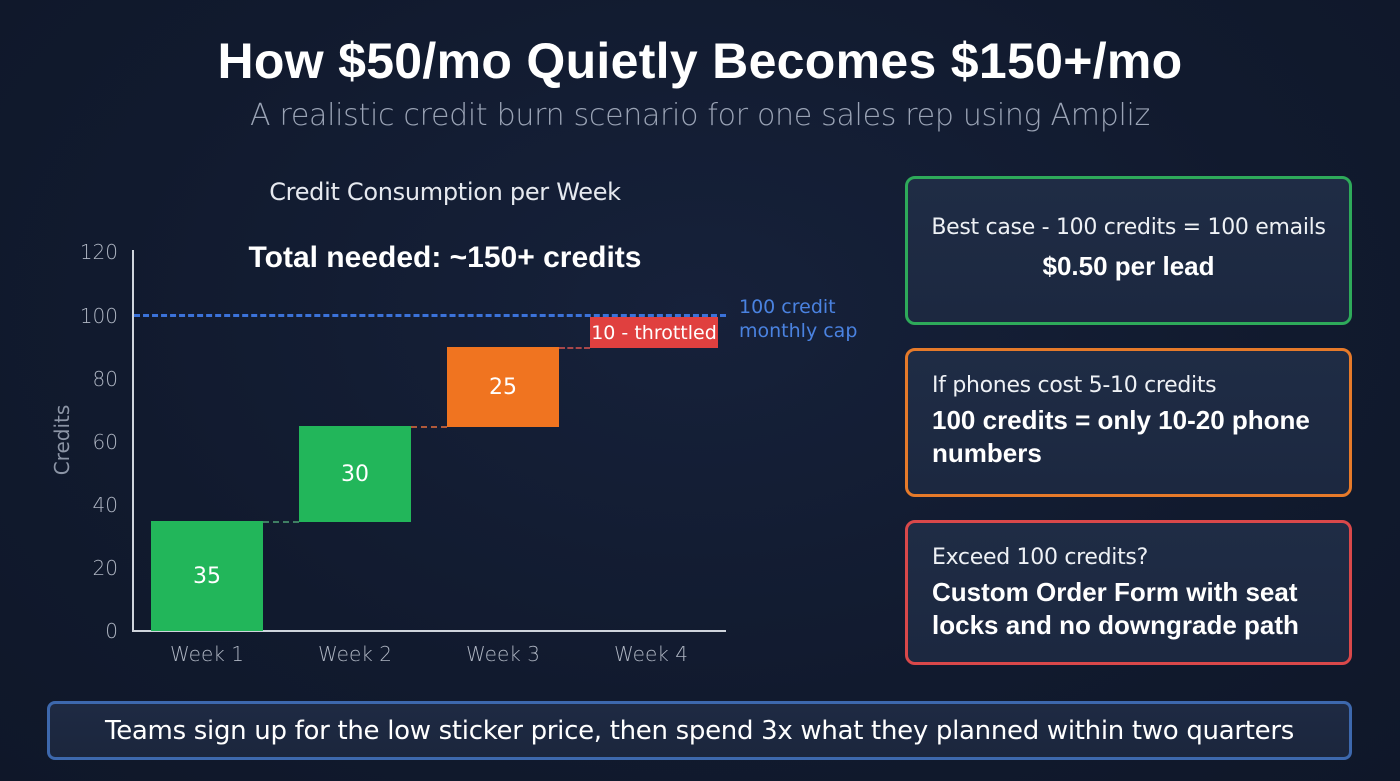  What do you see at coordinates (651, 654) in the screenshot?
I see `x-tick-week-4: Week 4` at bounding box center [651, 654].